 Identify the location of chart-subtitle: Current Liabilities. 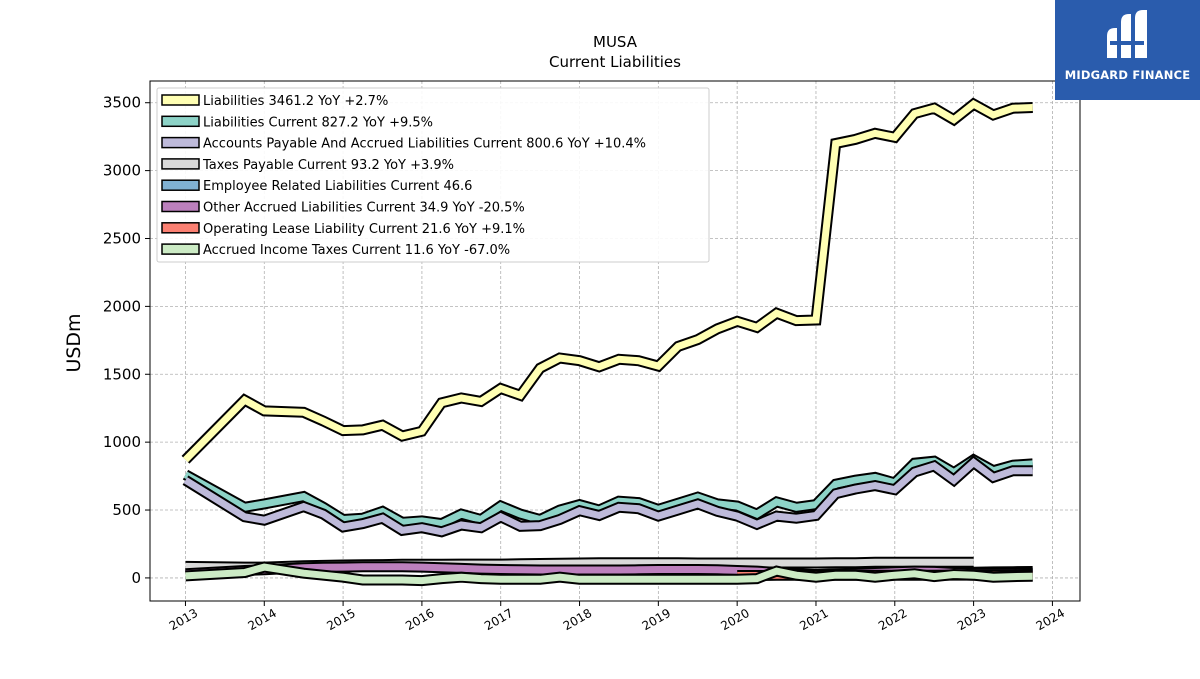
(615, 62).